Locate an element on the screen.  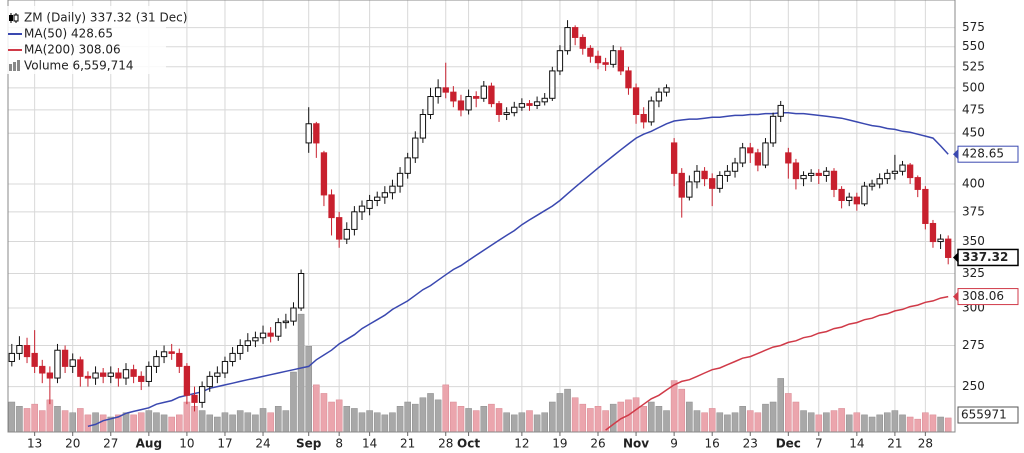
x-tick-label: 9 is located at coordinates (674, 444).